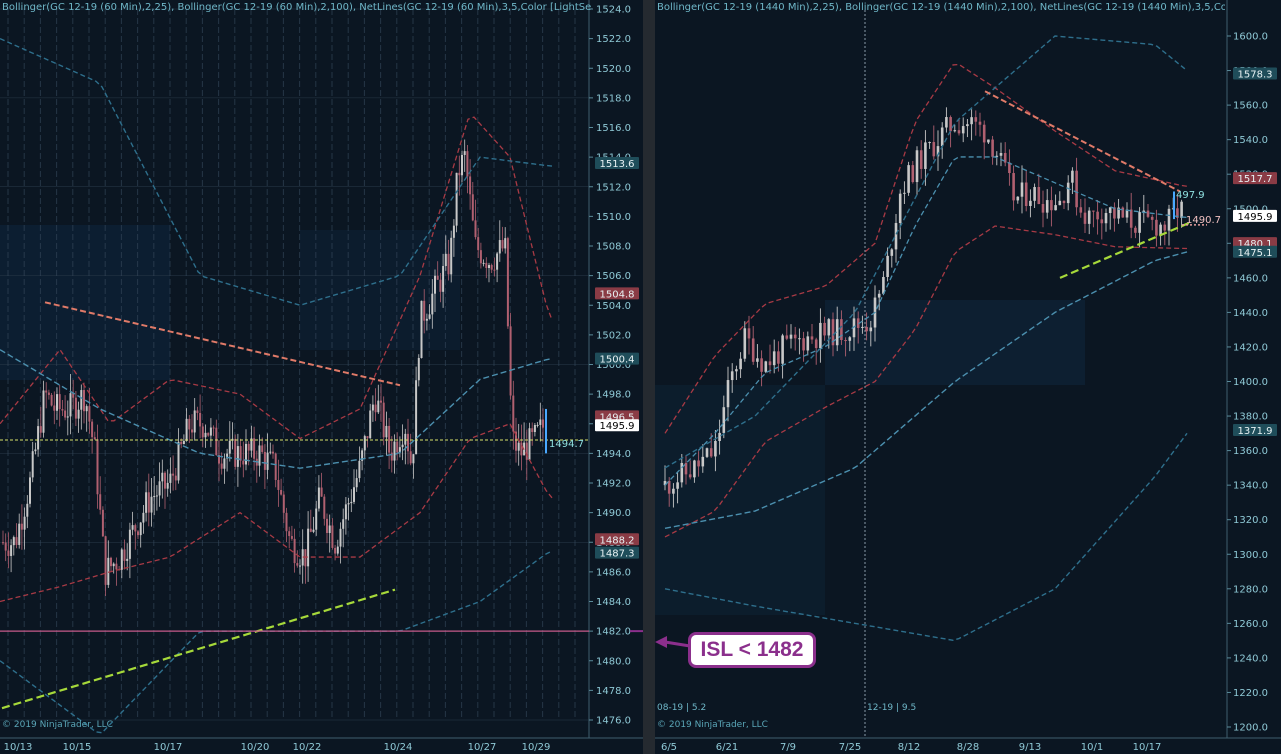 The height and width of the screenshot is (754, 1281). I want to click on right-price-label: 1380.0, so click(1250, 417).